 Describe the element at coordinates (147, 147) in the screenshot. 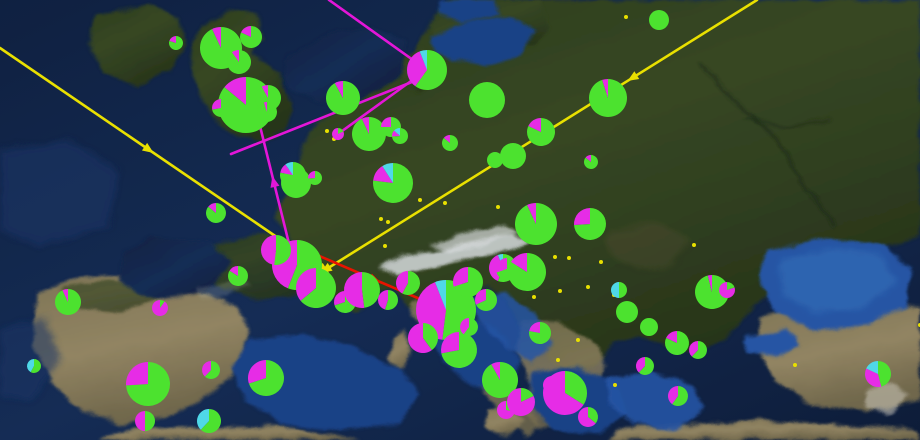

I see `arrowhead-icon` at that location.